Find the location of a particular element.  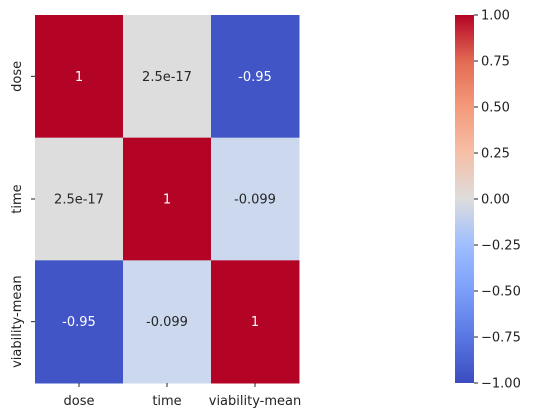

y-axis: dose time viability-mean is located at coordinates (22, 214).